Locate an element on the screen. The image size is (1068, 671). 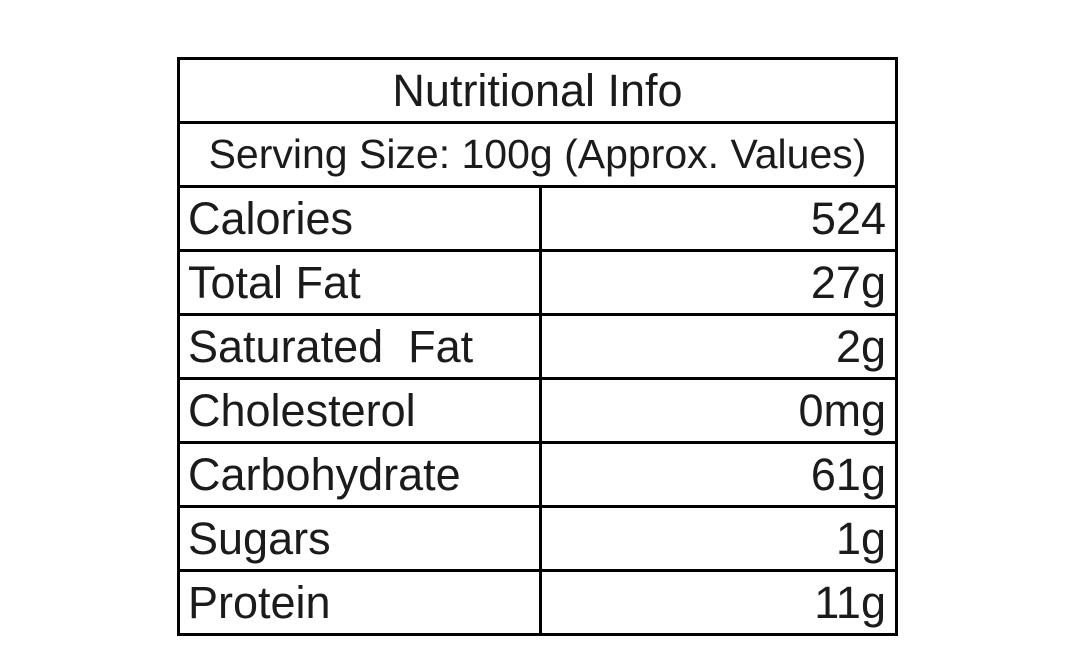
nutrient-row-carbohydrate: Carbohydrate 61g is located at coordinates (538, 474).